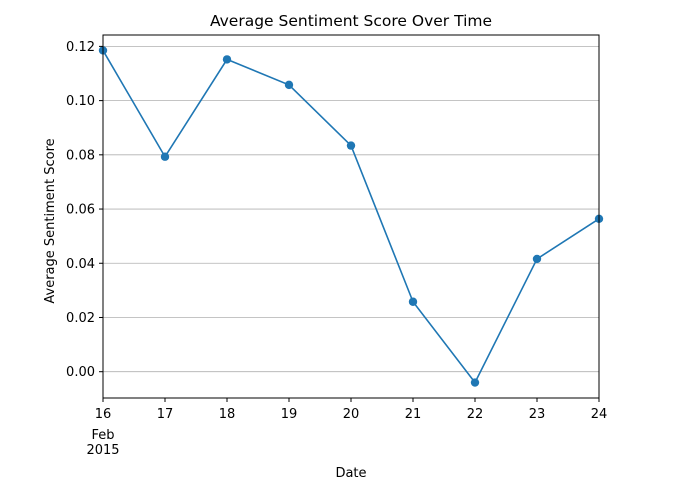 This screenshot has width=679, height=488. Describe the element at coordinates (80, 47) in the screenshot. I see `y-tick-label: 0.12` at that location.